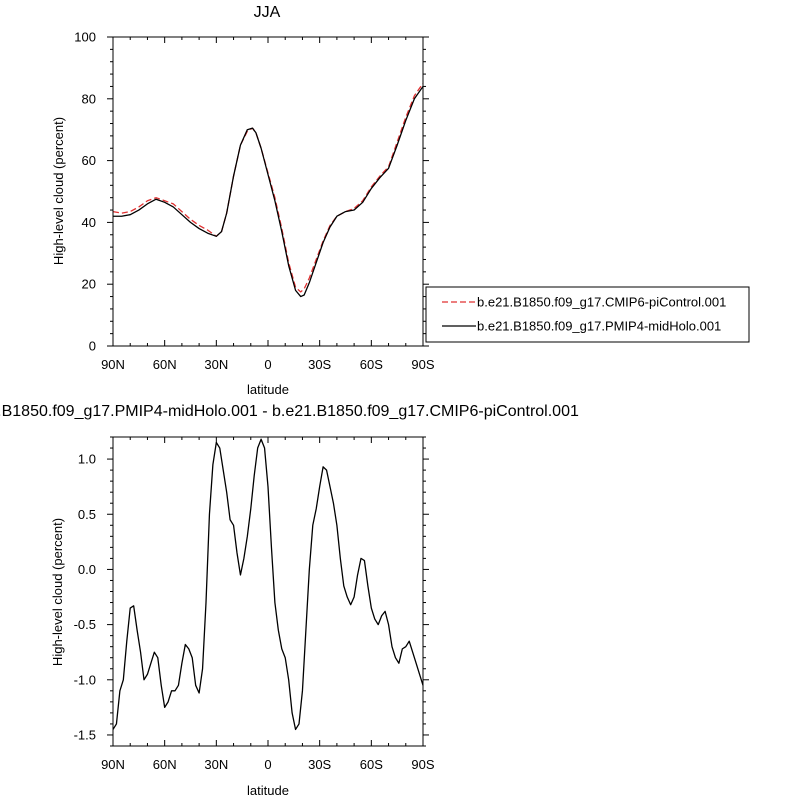 This screenshot has height=800, width=800. I want to click on top-y-tick-label: 100, so click(85, 37).